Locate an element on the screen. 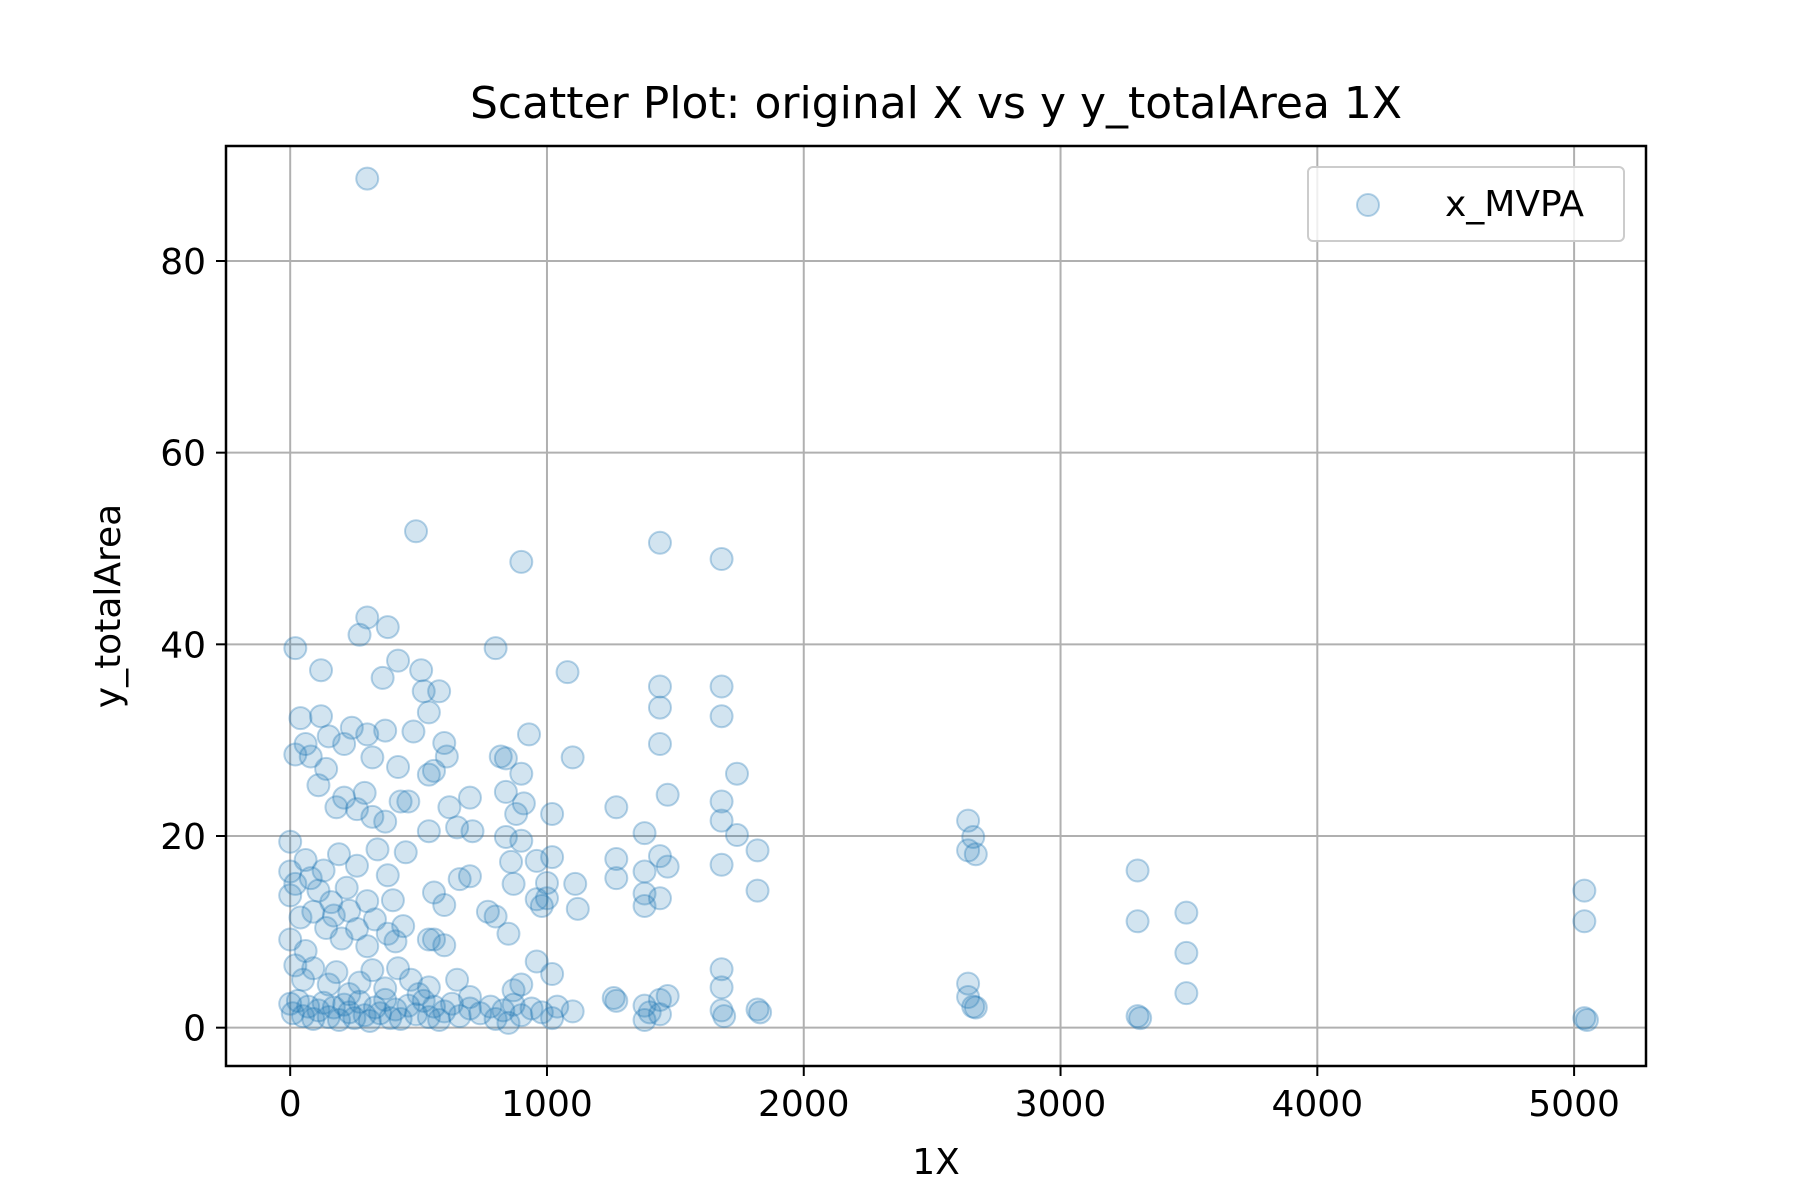 This screenshot has height=1200, width=1800. y-tick-label: 60 is located at coordinates (183, 454).